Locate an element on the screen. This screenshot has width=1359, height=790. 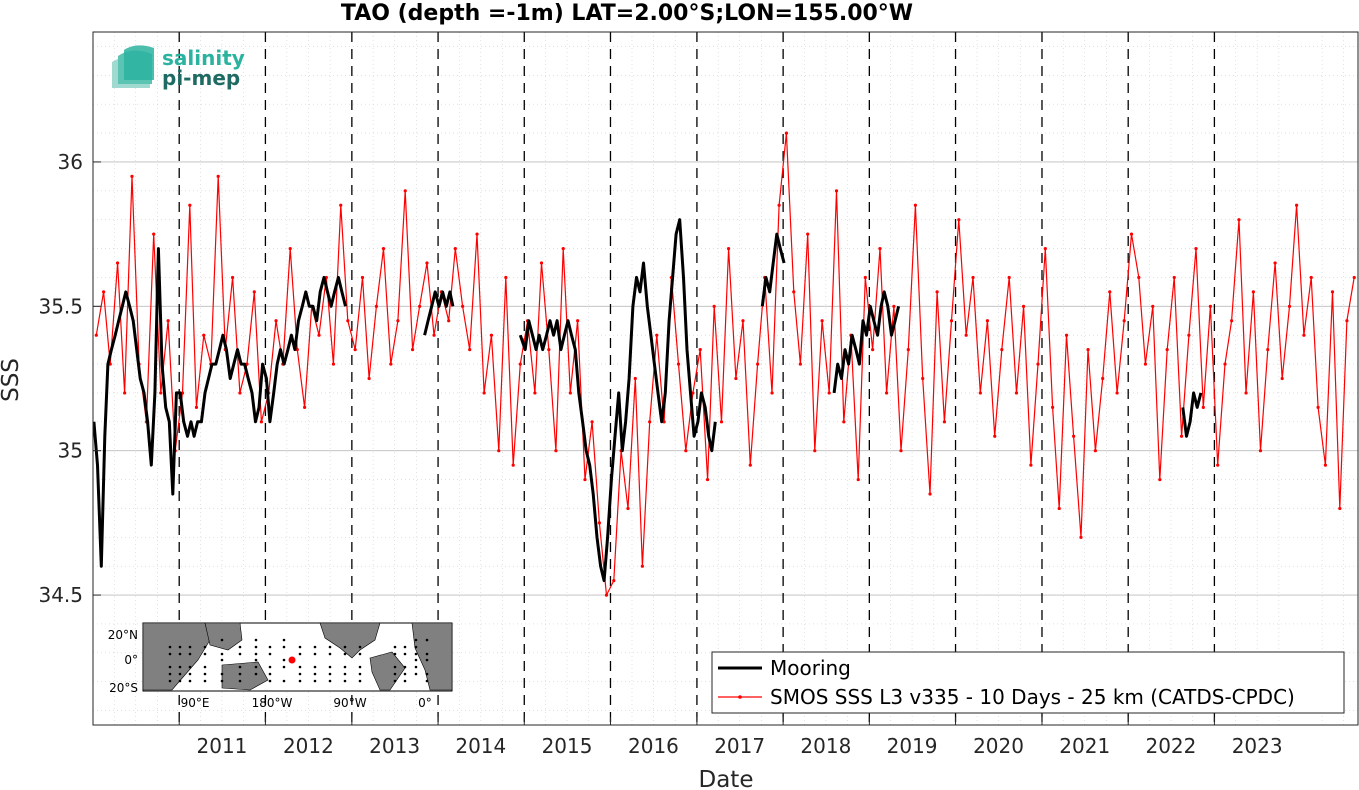
x-tick-label: 2021 is located at coordinates (1084, 746).